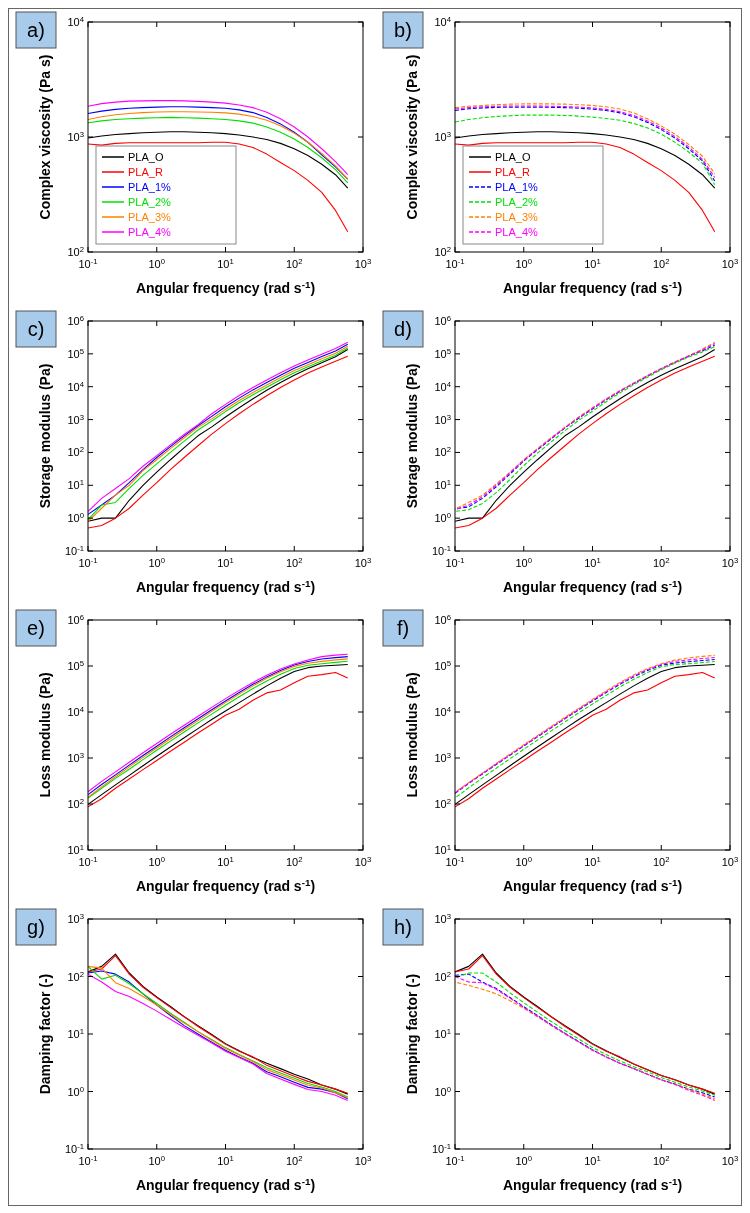 The width and height of the screenshot is (750, 1213). What do you see at coordinates (403, 628) in the screenshot?
I see `text: f)` at bounding box center [403, 628].